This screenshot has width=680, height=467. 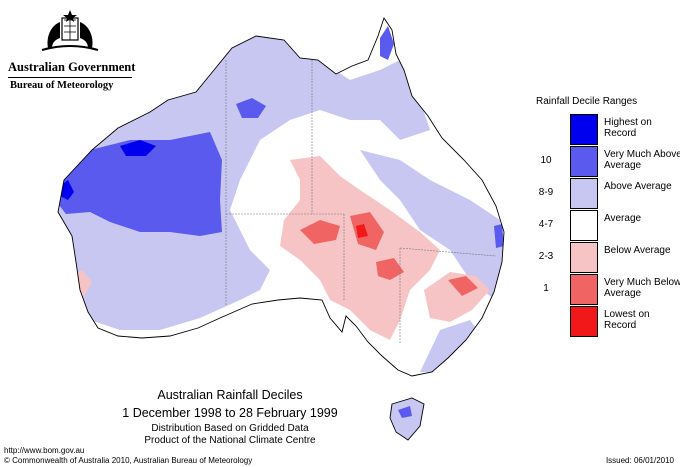 What do you see at coordinates (587, 101) in the screenshot?
I see `legend-title: Rainfall Decile Ranges` at bounding box center [587, 101].